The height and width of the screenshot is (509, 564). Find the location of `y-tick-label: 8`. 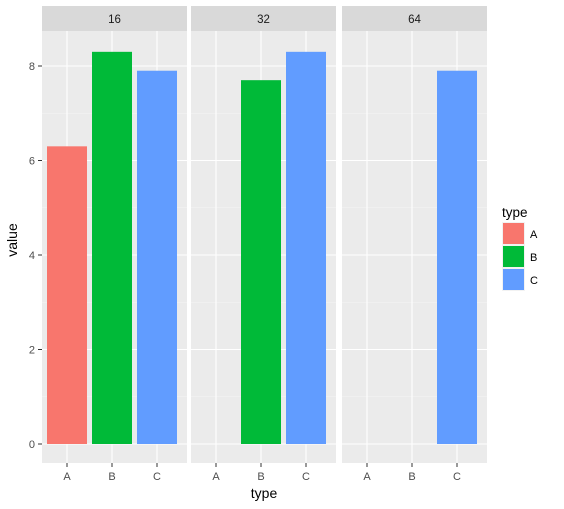

y-tick-label: 8 is located at coordinates (32, 67).